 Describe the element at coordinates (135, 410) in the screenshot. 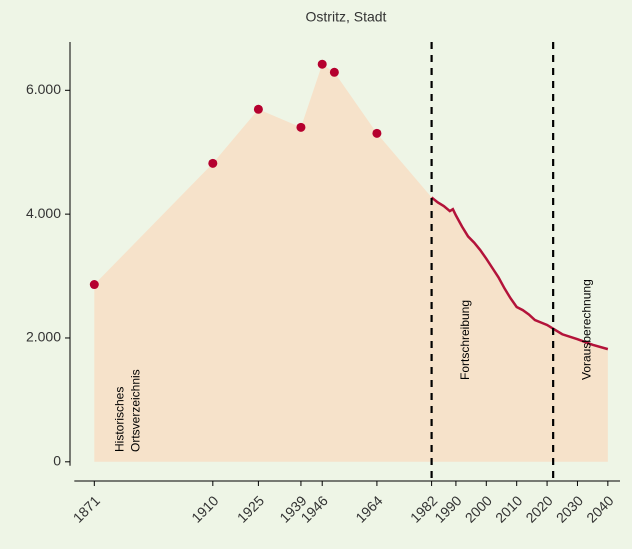

I see `section-annotation: Ortsverzeichnis` at that location.